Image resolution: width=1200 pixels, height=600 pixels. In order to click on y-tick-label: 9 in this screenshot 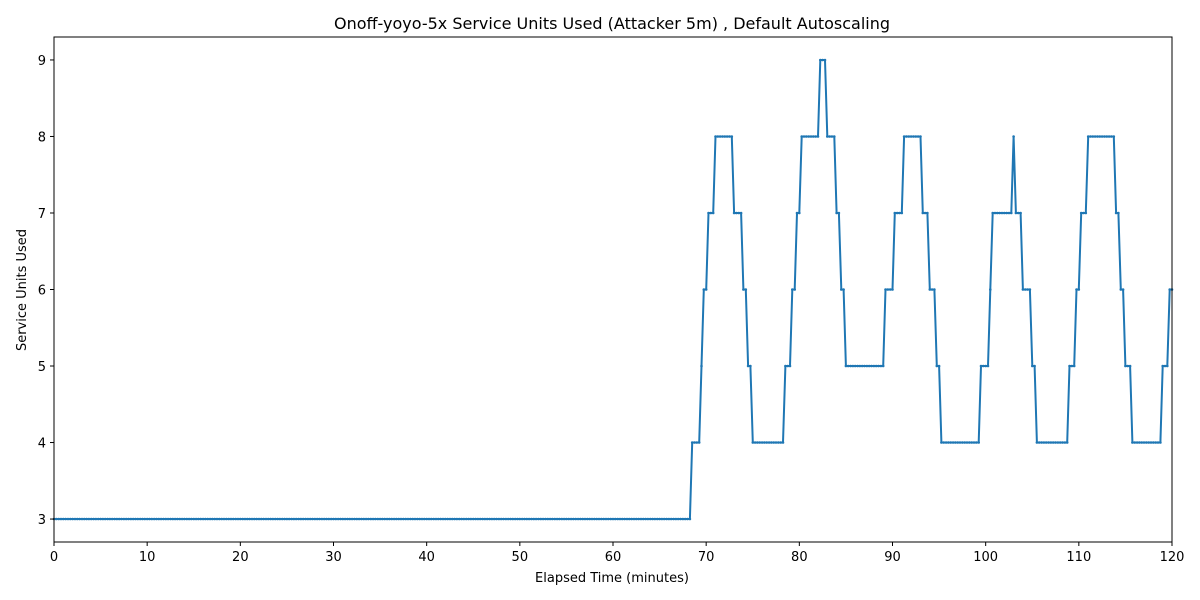, I will do `click(42, 61)`.